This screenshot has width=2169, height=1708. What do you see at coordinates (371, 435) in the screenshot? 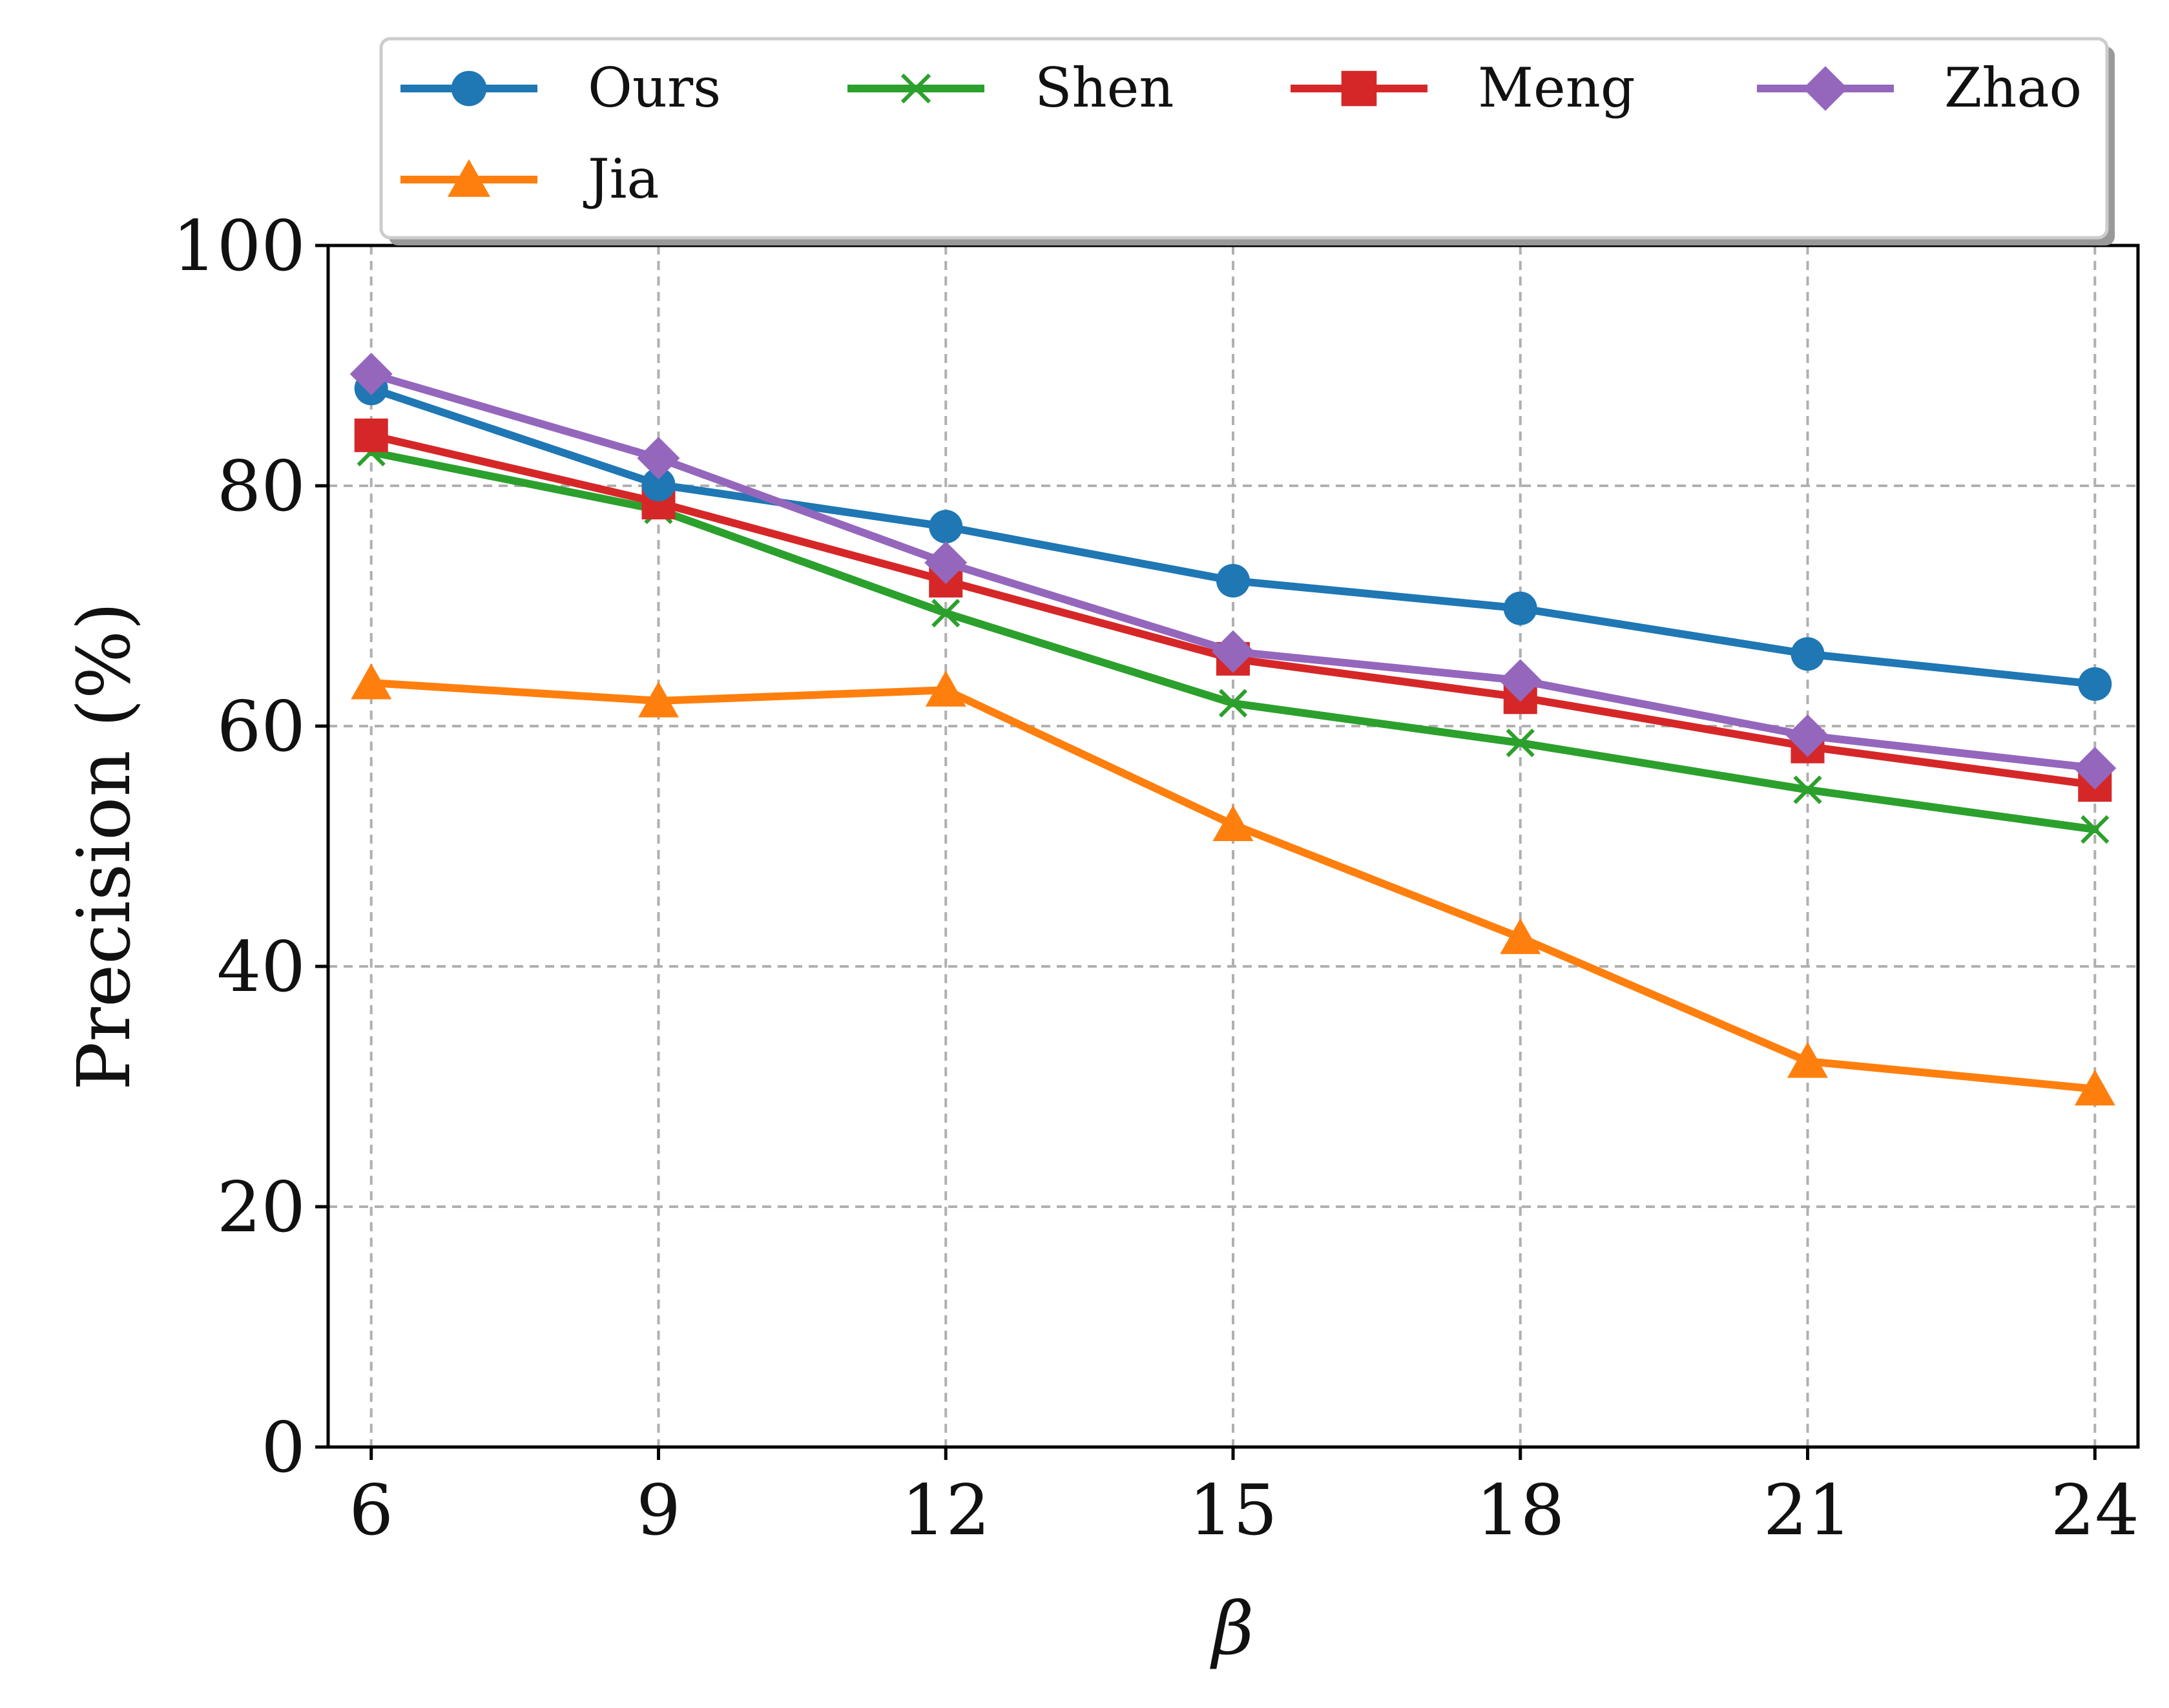
I see `data-point-meng` at bounding box center [371, 435].